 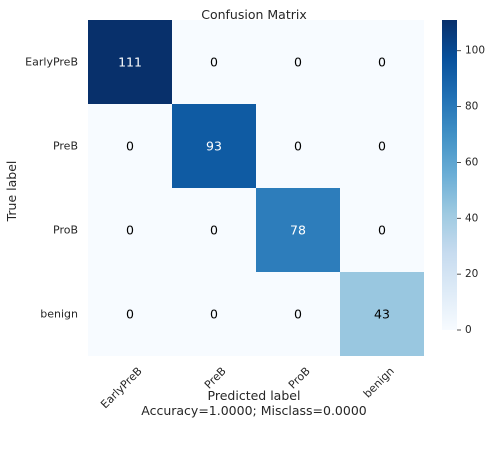 What do you see at coordinates (65, 146) in the screenshot?
I see `y-tick-label: PreB` at bounding box center [65, 146].